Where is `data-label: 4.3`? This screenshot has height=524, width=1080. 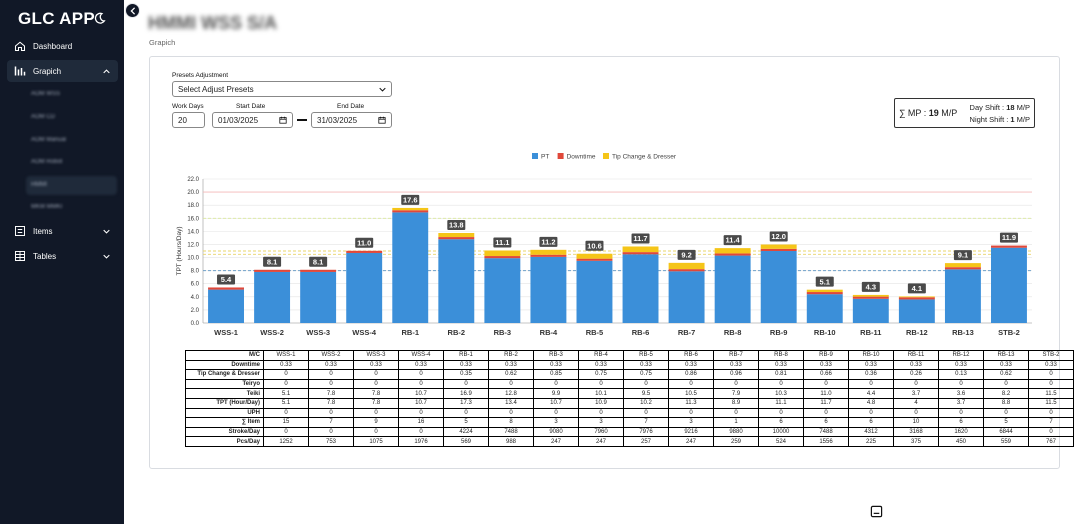 data-label: 4.3 is located at coordinates (871, 287).